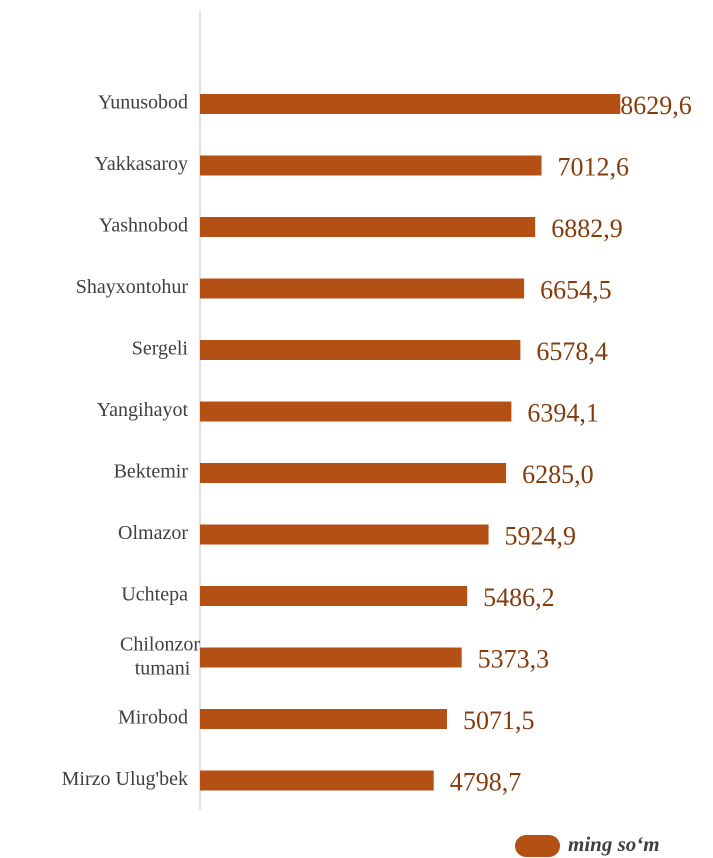 This screenshot has height=858, width=713. I want to click on y-tick-label: Chilonzor tumani, so click(160, 656).